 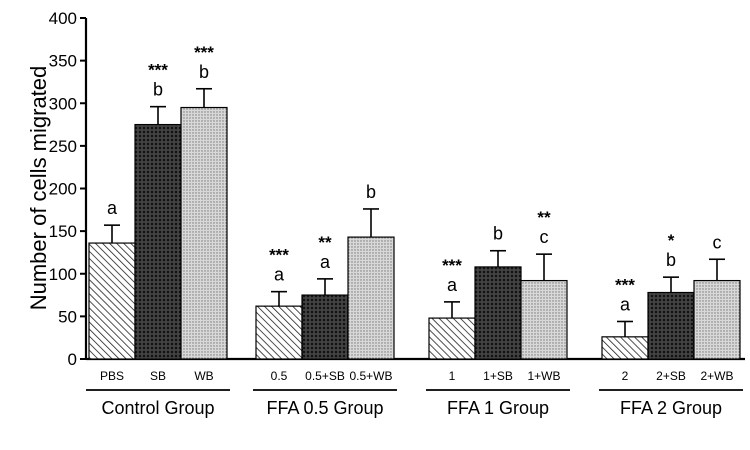 What do you see at coordinates (325, 242) in the screenshot?
I see `sig-stars-0.5+SB: **` at bounding box center [325, 242].